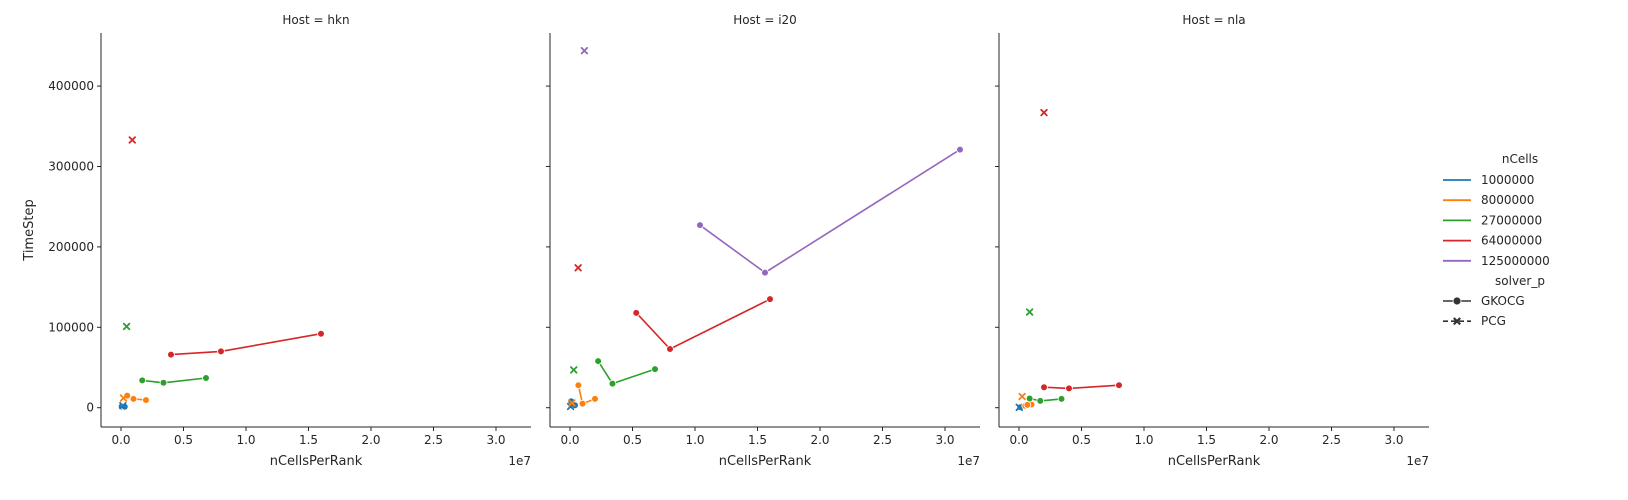 Image resolution: width=1628 pixels, height=500 pixels. What do you see at coordinates (29, 230) in the screenshot?
I see `y-axis-label: TimeStep` at bounding box center [29, 230].